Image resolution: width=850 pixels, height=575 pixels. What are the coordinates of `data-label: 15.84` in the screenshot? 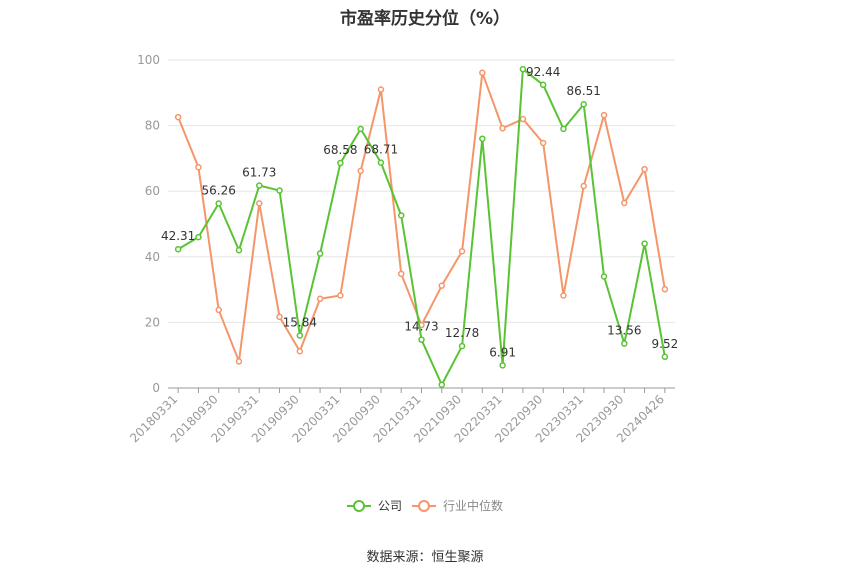 It's located at (300, 323).